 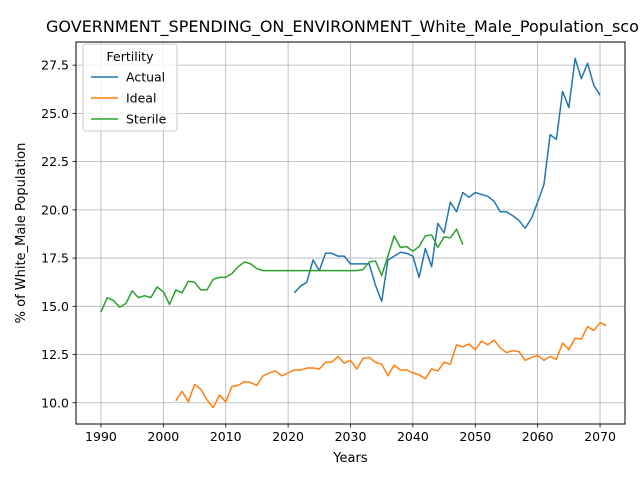 I want to click on legend-entries: Actual Ideal Sterile, so click(x=129, y=98).